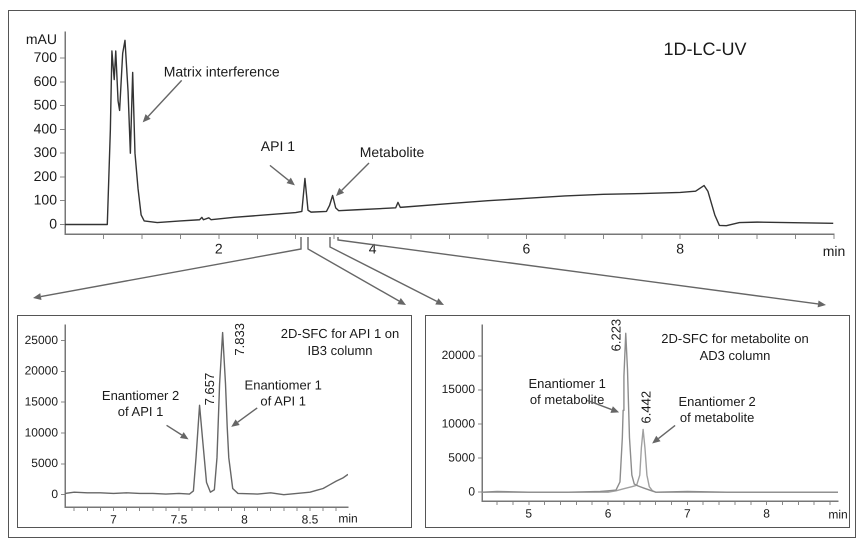 The image size is (864, 541). Describe the element at coordinates (340, 342) in the screenshot. I see `text: 2D-SFC for API 1 on IB3 column` at that location.